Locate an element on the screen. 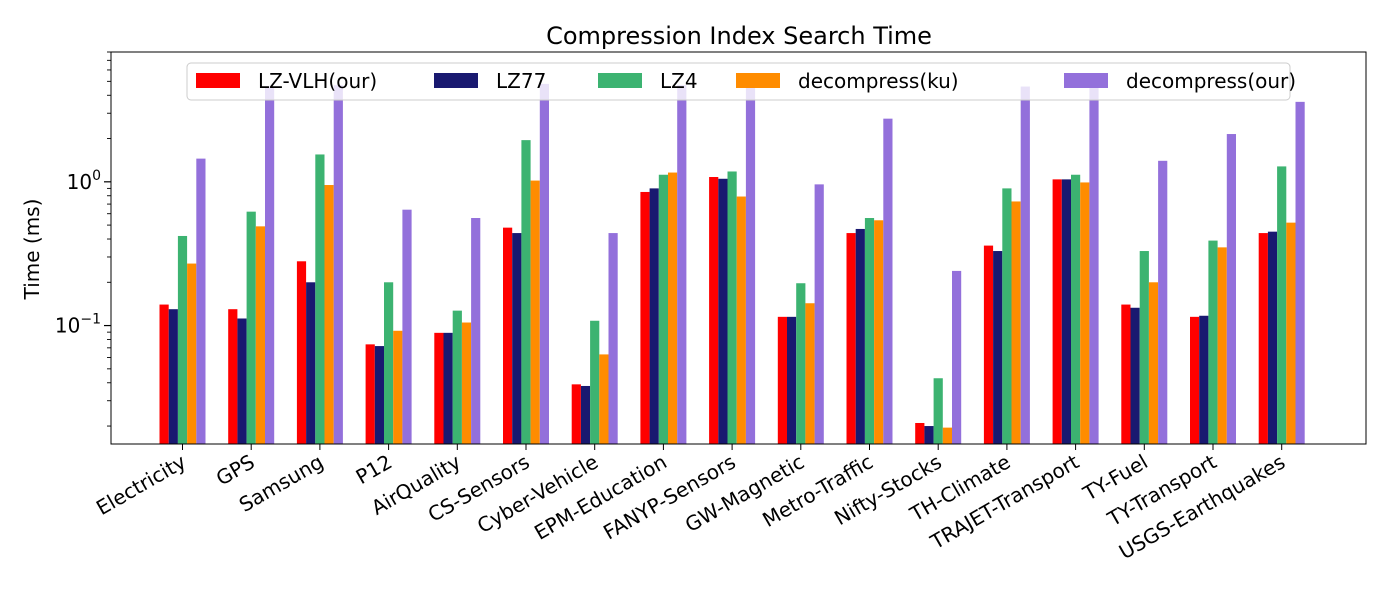 This screenshot has width=1400, height=600. y-ticks: 10⁻¹ 10⁰ is located at coordinates (83, 239).